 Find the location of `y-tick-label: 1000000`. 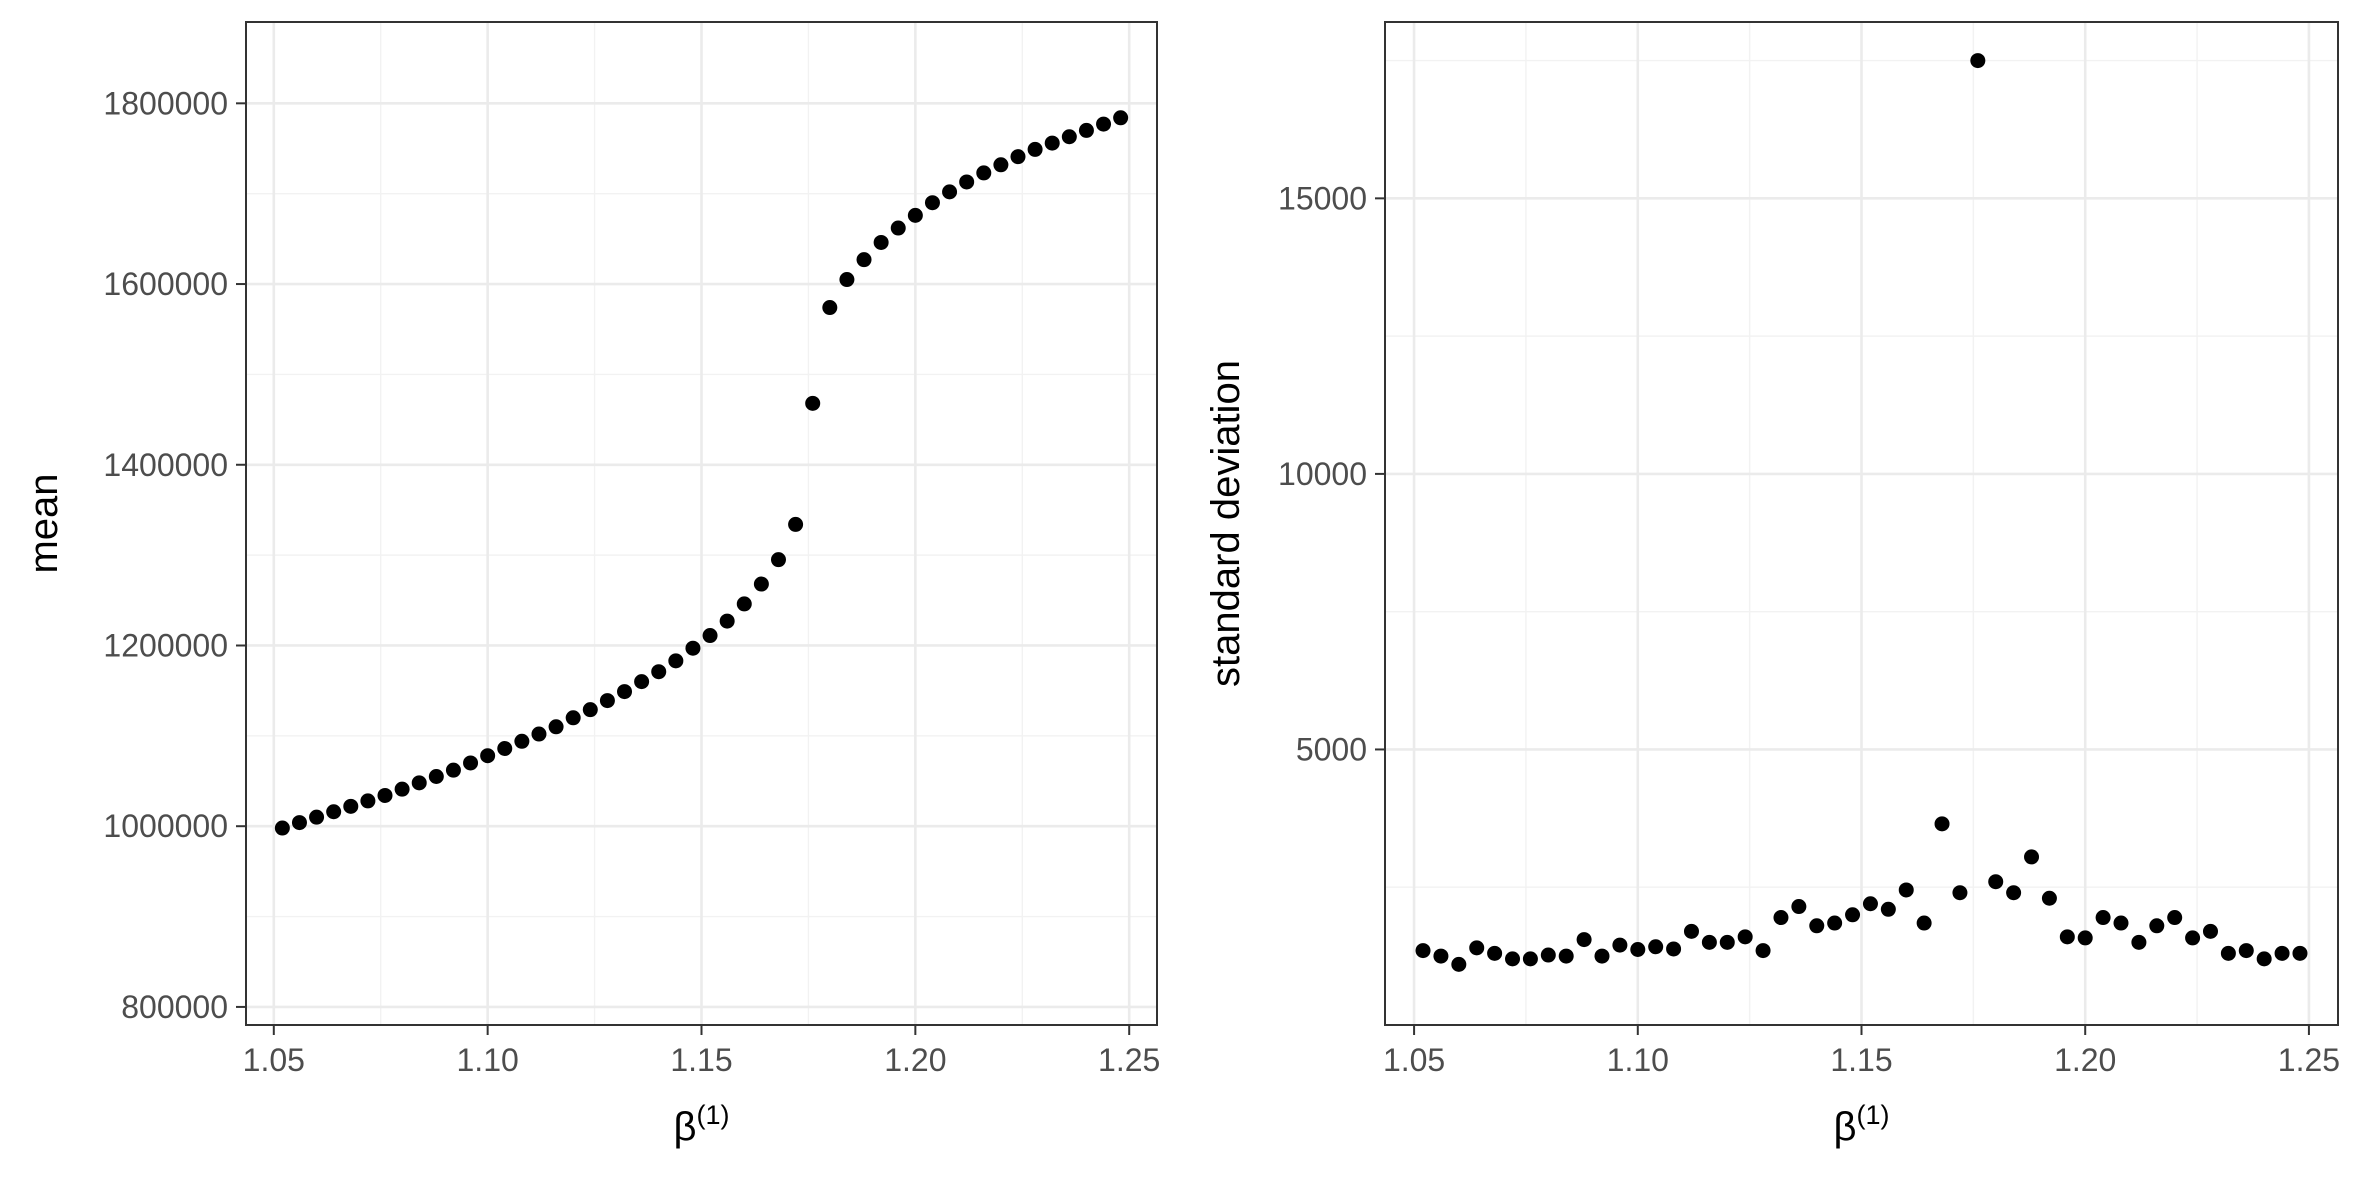

y-tick-label: 1000000 is located at coordinates (165, 826).